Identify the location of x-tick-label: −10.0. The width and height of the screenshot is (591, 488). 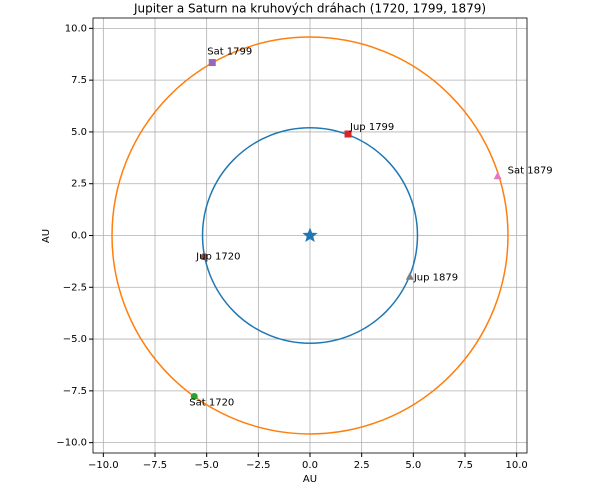
(103, 465).